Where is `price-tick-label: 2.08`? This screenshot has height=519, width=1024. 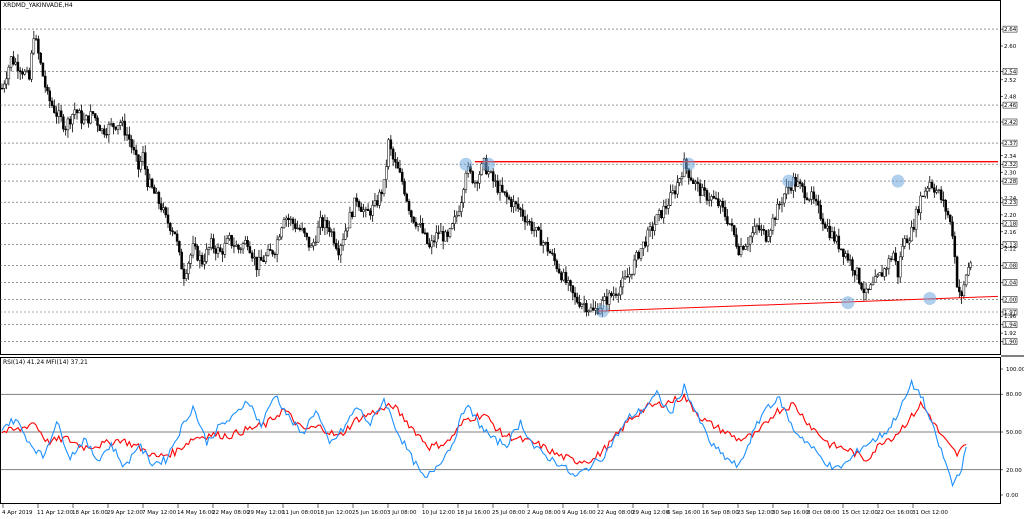
price-tick-label: 2.08 is located at coordinates (1010, 267).